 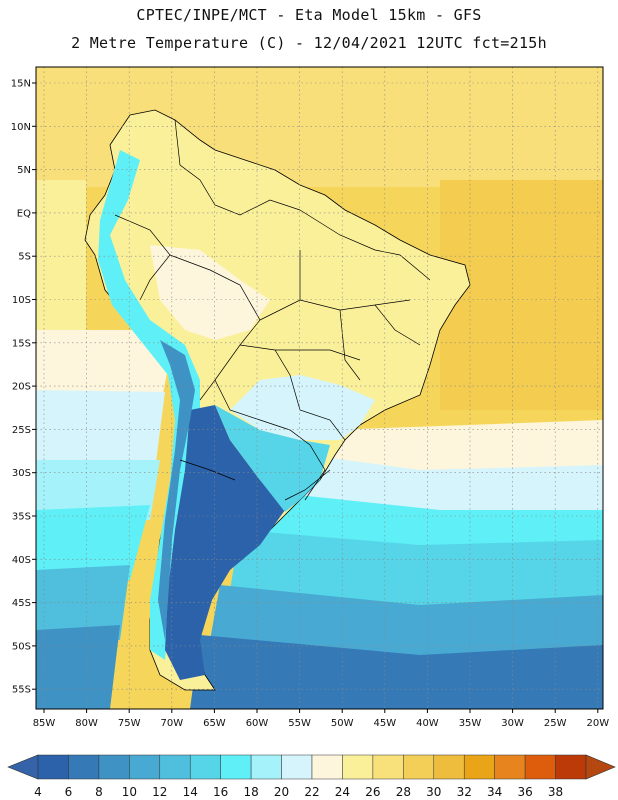 What do you see at coordinates (21, 430) in the screenshot?
I see `lat-tick-label: 25S` at bounding box center [21, 430].